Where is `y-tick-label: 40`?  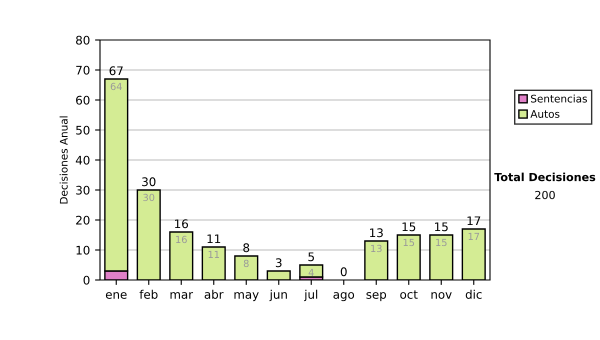 y-tick-label: 40 is located at coordinates (83, 160).